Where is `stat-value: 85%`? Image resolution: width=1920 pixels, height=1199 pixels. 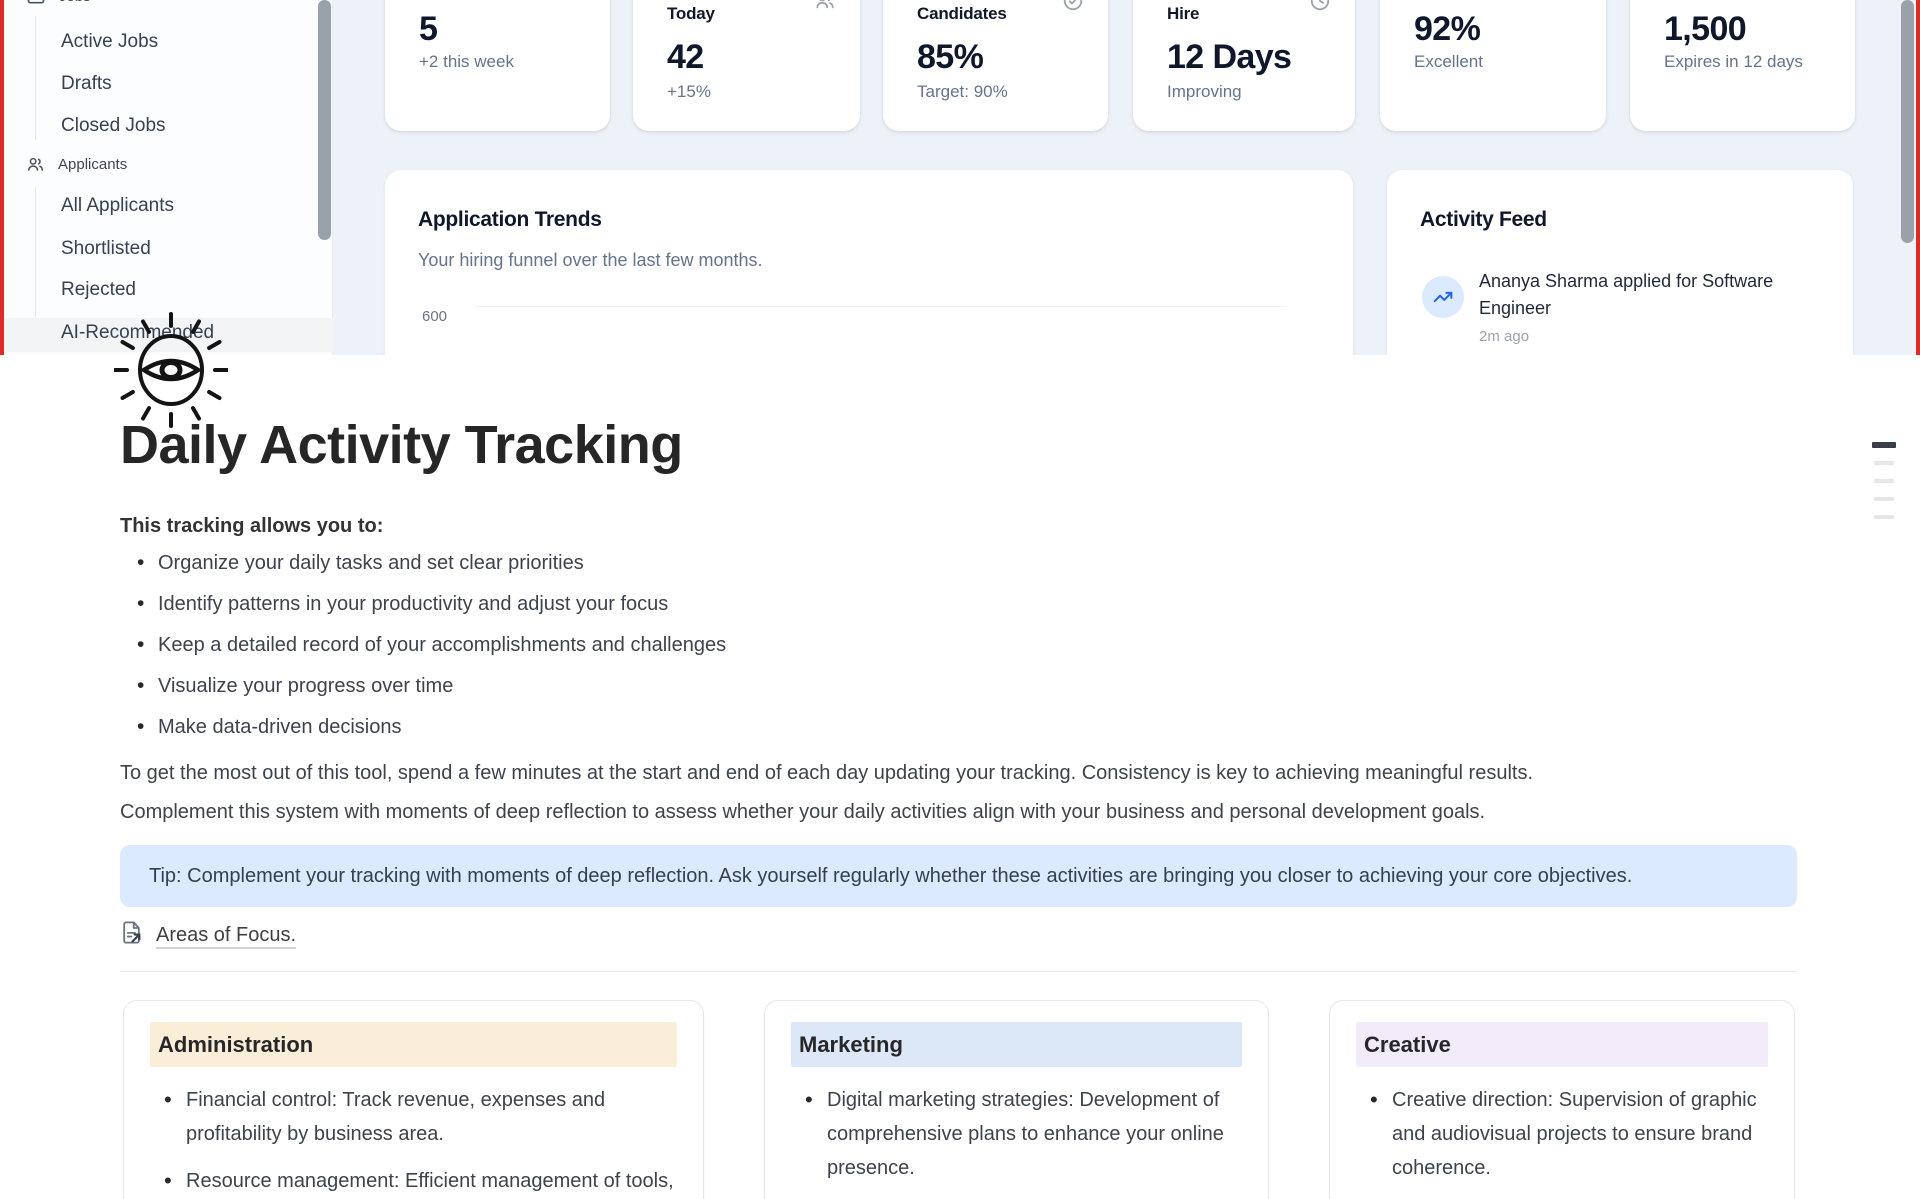 stat-value: 85% is located at coordinates (950, 57).